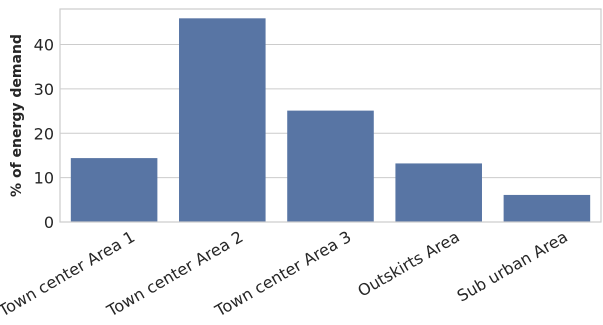  What do you see at coordinates (512, 266) in the screenshot?
I see `x-tick-label: Sub urban Area` at bounding box center [512, 266].